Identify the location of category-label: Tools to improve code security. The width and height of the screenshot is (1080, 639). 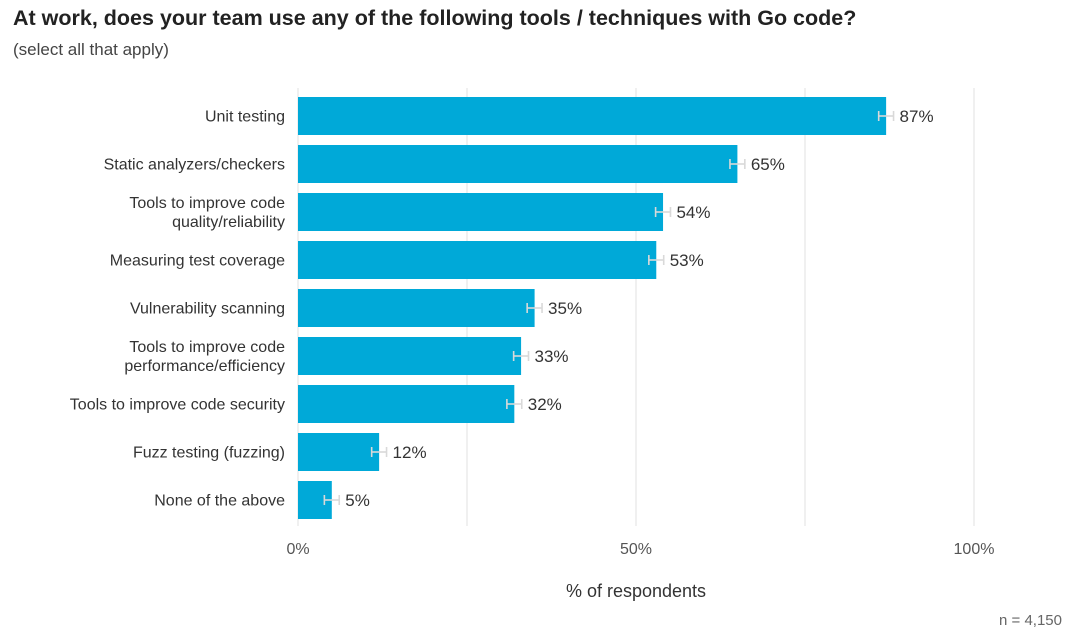
(177, 405).